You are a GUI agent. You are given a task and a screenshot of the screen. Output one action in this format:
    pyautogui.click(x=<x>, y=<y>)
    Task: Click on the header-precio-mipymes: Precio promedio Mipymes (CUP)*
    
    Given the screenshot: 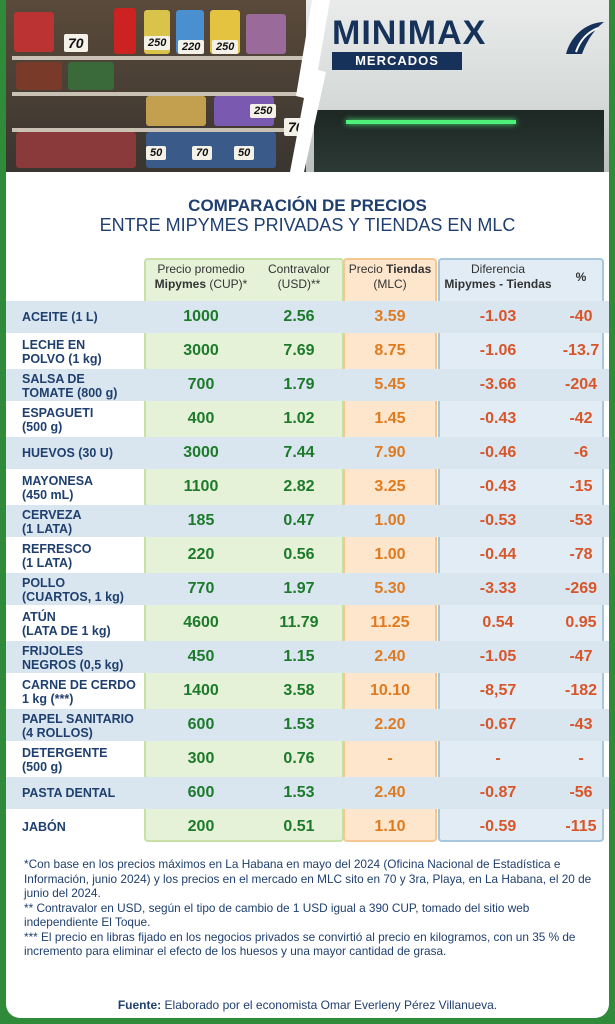 What is the action you would take?
    pyautogui.click(x=201, y=276)
    